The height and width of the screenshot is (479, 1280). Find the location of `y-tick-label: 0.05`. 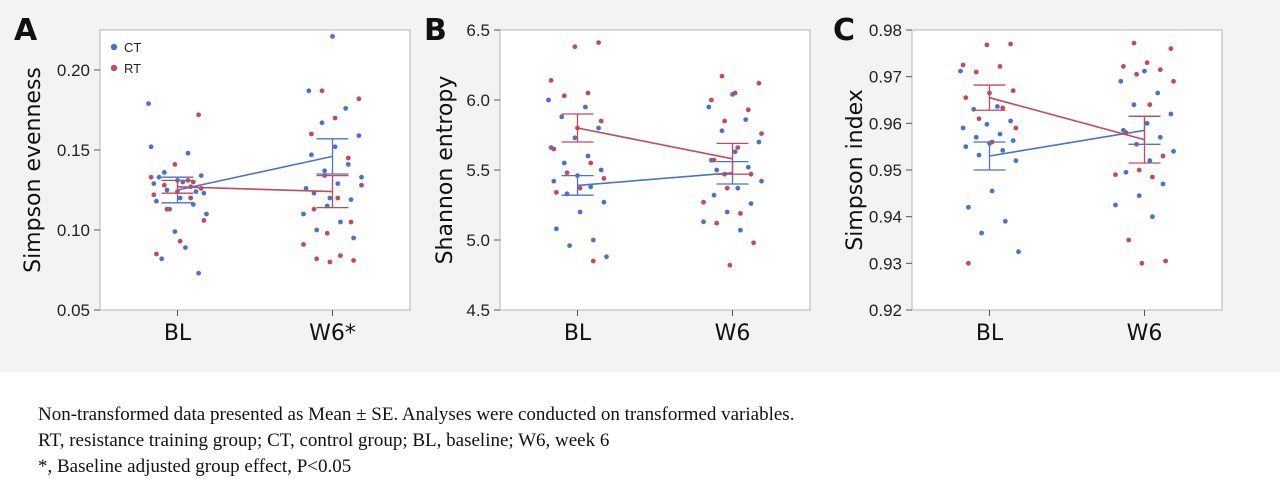

y-tick-label: 0.05 is located at coordinates (73, 310).